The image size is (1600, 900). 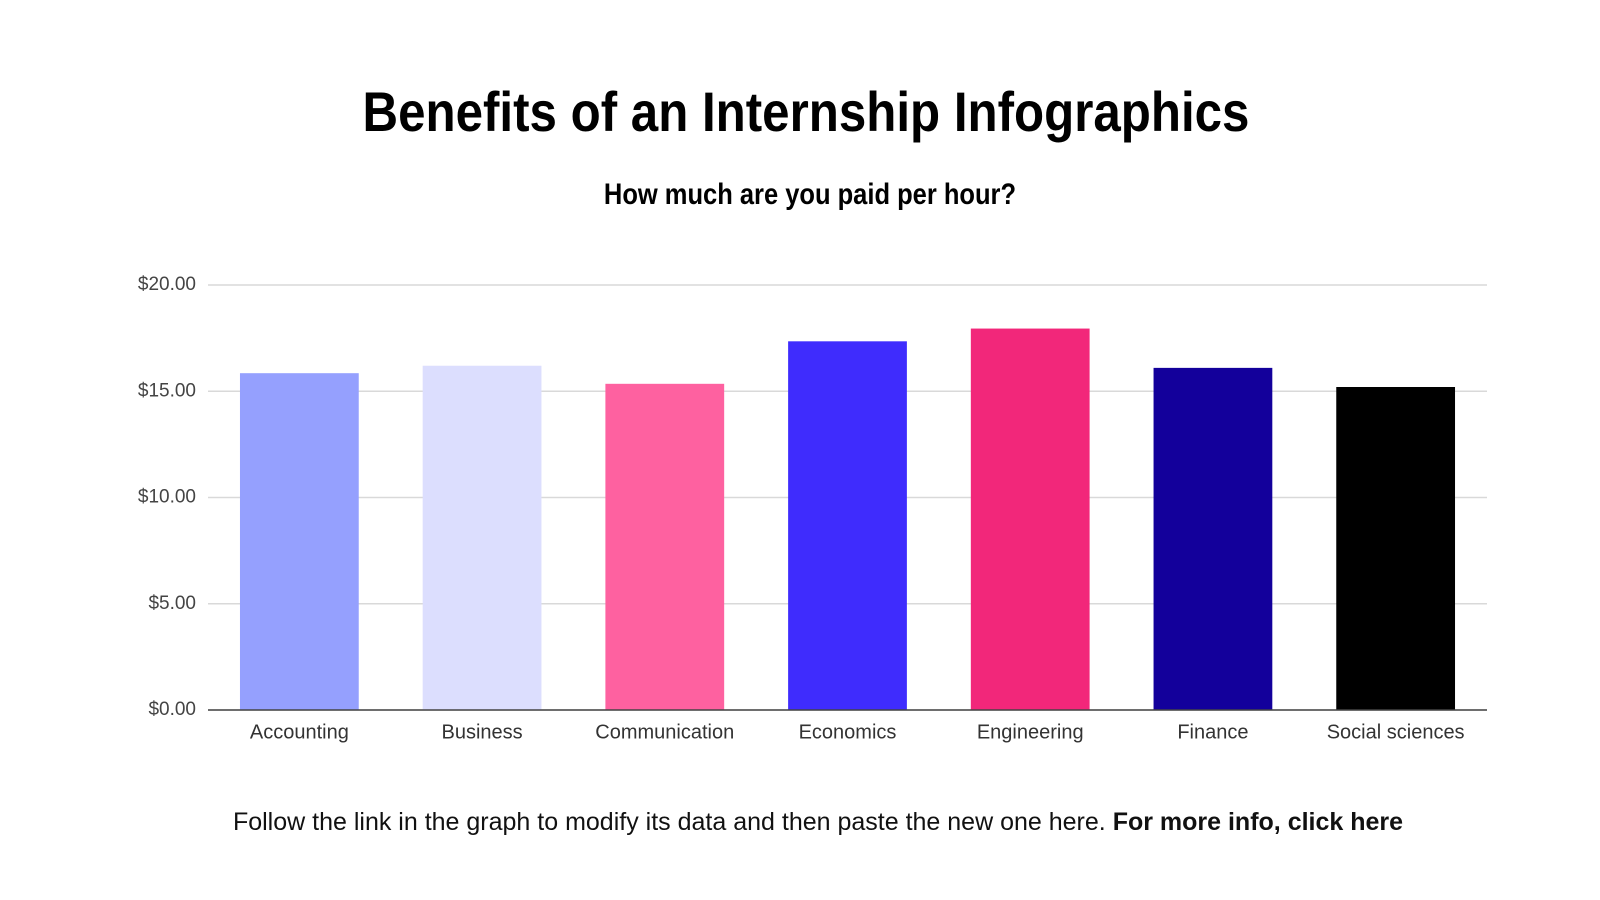 I want to click on info-link: For more info, click here, so click(x=1258, y=822).